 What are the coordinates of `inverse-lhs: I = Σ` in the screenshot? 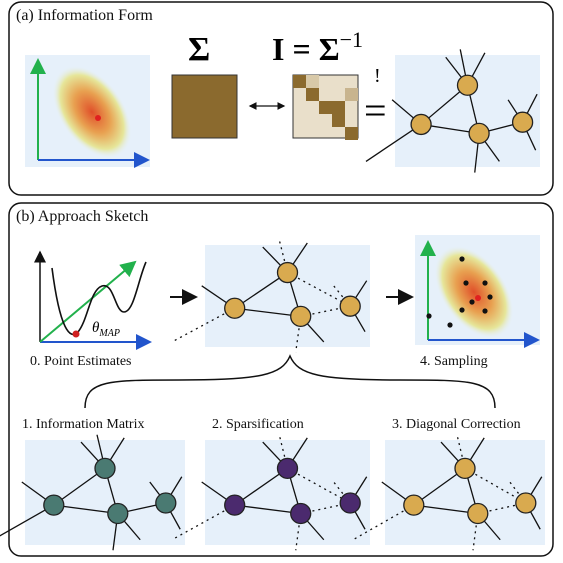 It's located at (306, 49).